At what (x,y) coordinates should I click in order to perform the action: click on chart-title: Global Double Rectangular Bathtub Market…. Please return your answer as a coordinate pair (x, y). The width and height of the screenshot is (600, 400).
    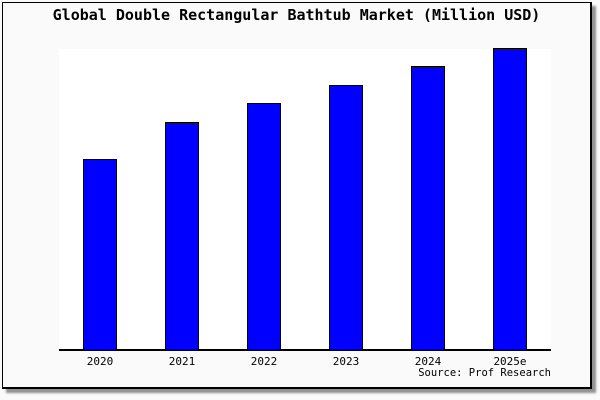
    Looking at the image, I should click on (296, 15).